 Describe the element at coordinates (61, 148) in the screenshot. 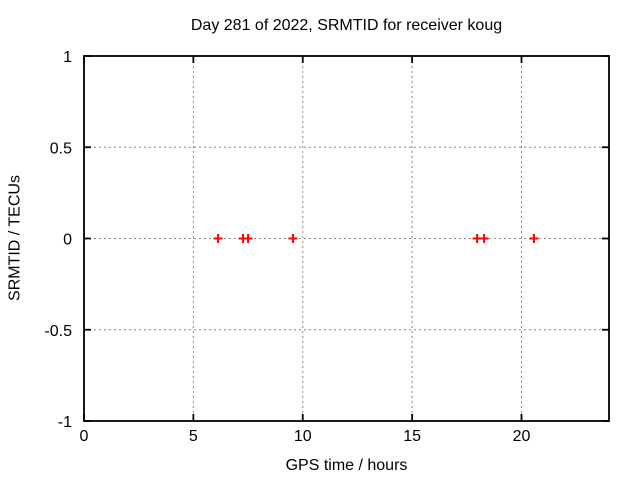

I see `y-tick-label: 0.5` at that location.